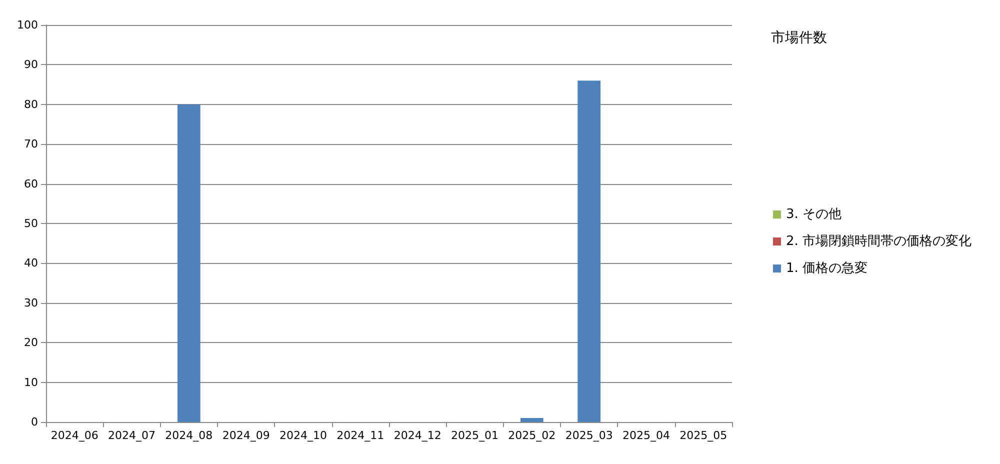  I want to click on legend-label: 1. 価格の急変, so click(827, 268).